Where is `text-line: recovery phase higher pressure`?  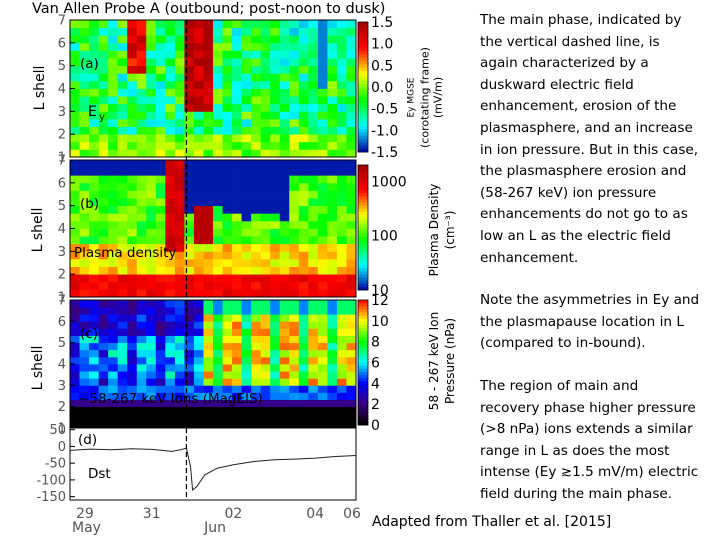
text-line: recovery phase higher pressure is located at coordinates (588, 407).